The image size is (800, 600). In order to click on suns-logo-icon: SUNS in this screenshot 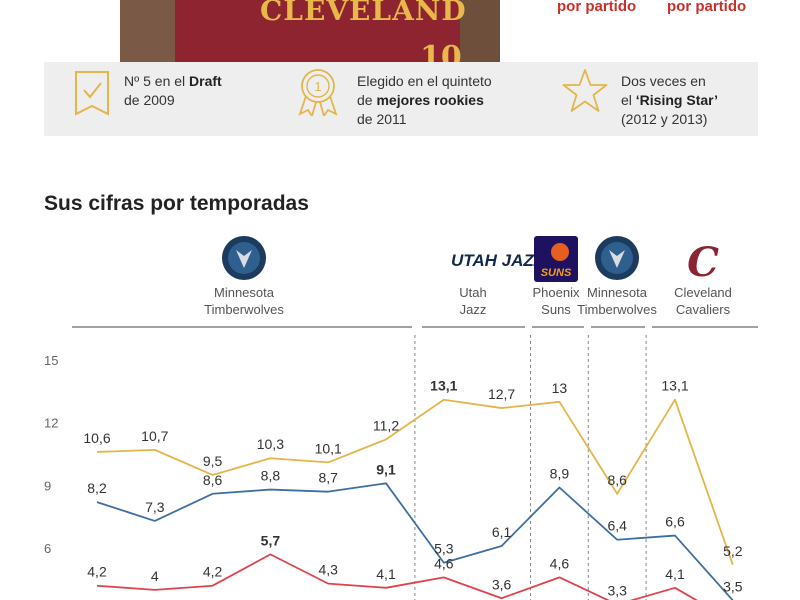, I will do `click(556, 259)`.